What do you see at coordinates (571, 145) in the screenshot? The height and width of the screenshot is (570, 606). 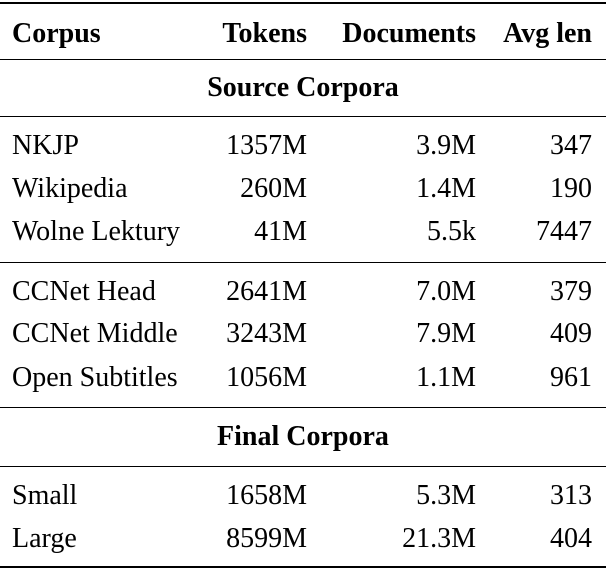 I see `cell-avg-len: 347` at bounding box center [571, 145].